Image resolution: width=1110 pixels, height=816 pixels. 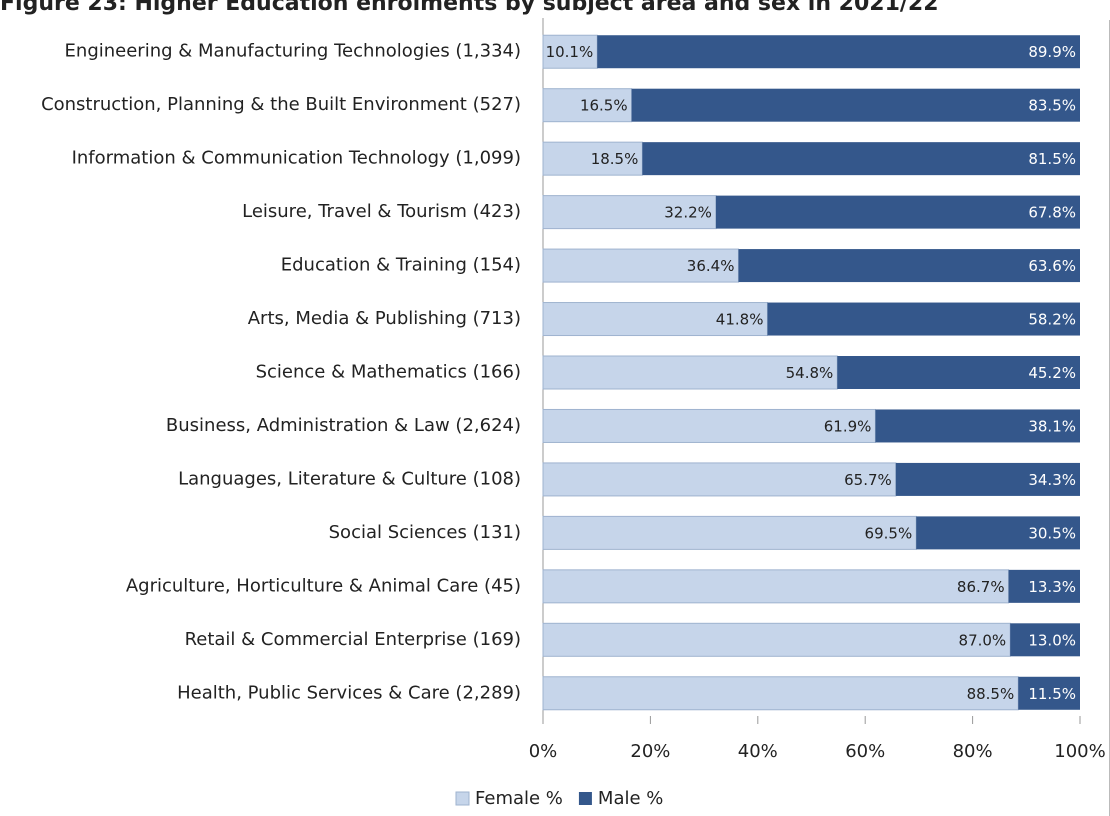 What do you see at coordinates (604, 106) in the screenshot?
I see `value-label: 16.5%` at bounding box center [604, 106].